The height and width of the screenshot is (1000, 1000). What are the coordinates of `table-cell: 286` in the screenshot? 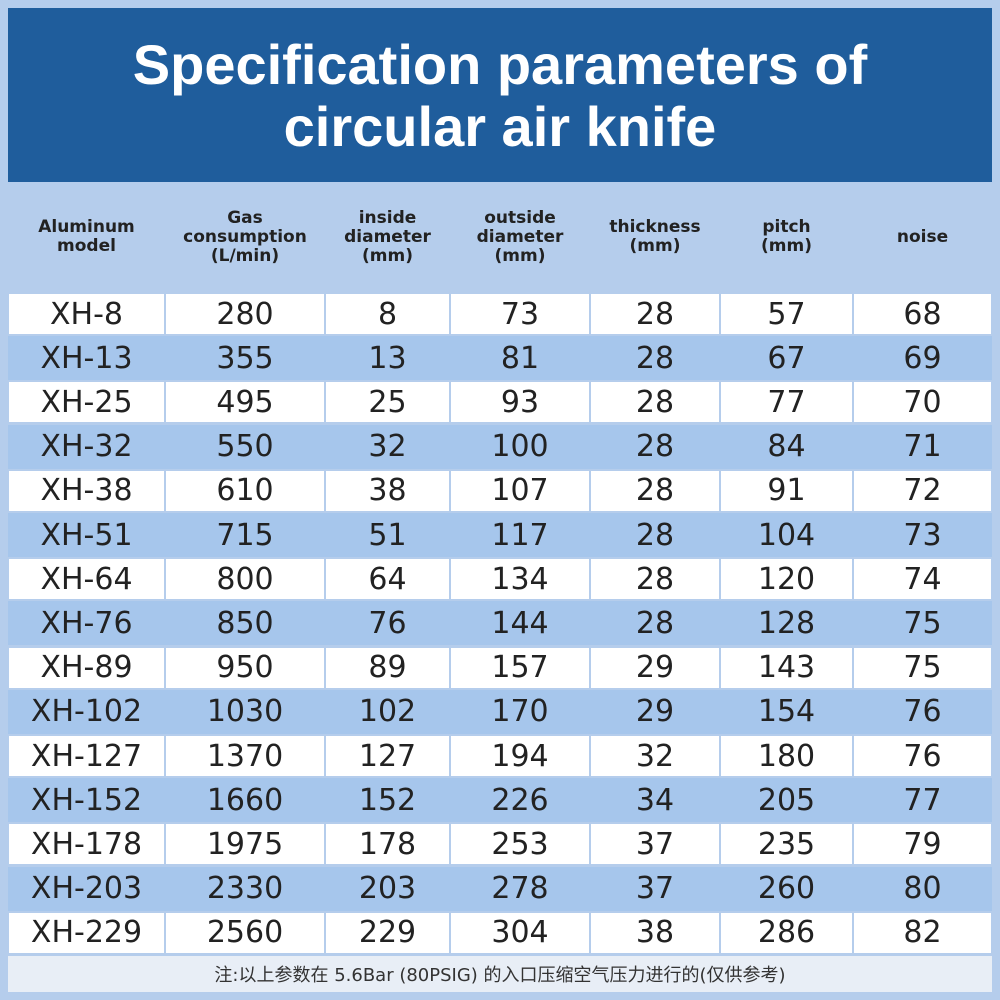 It's located at (786, 932).